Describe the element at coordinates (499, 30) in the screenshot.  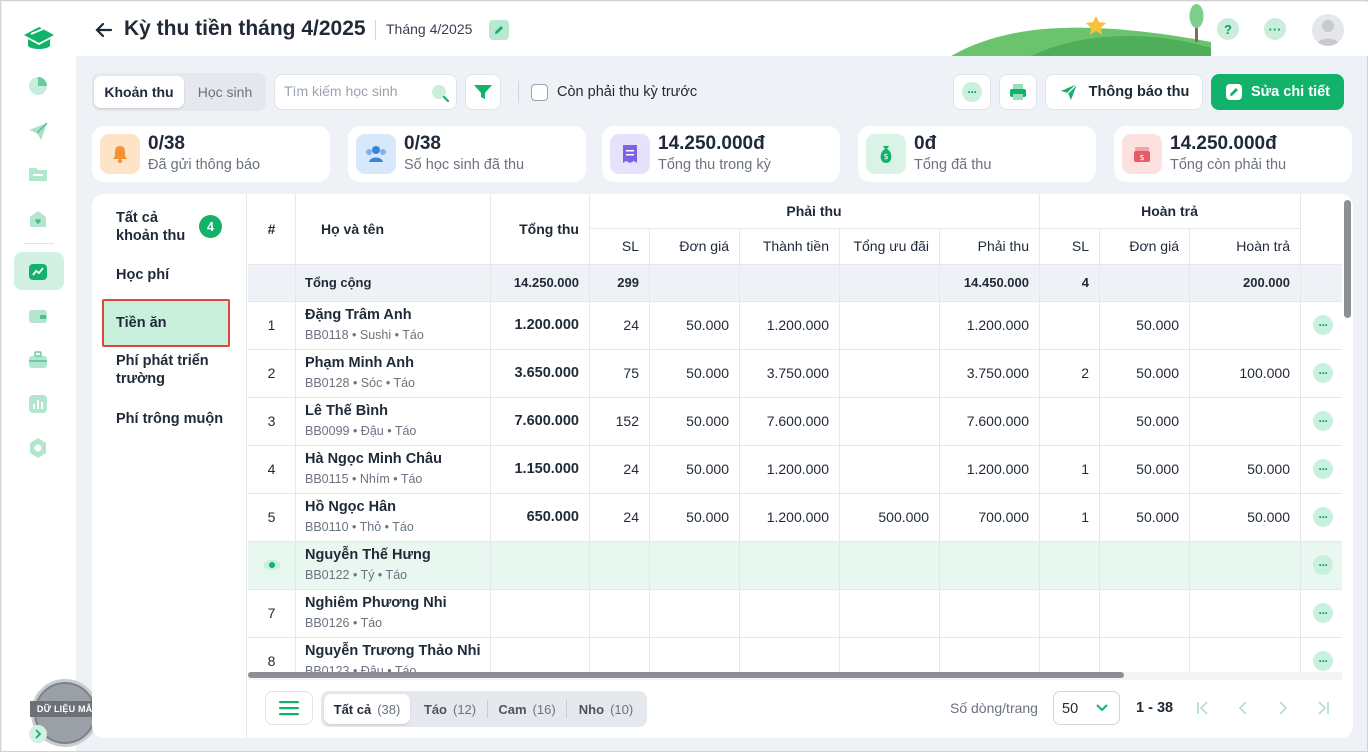
I see `edit-period-button` at that location.